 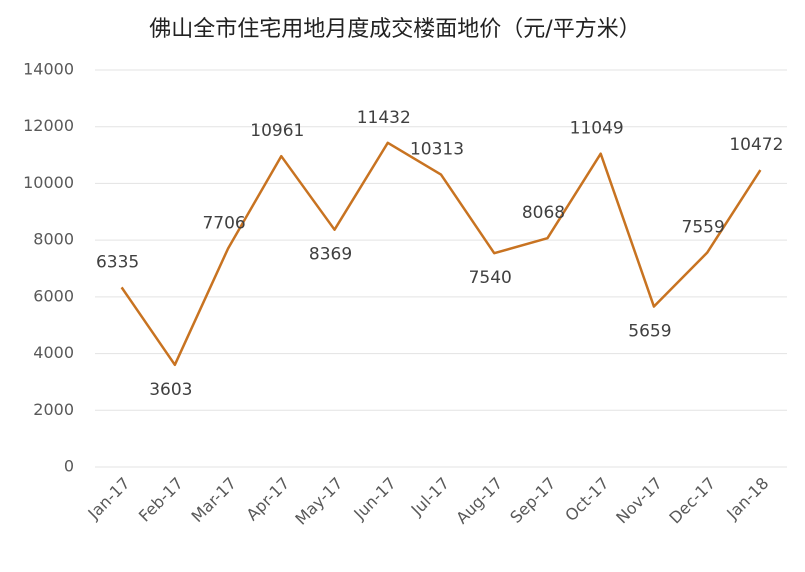 I want to click on data-label: 7559, so click(x=703, y=228).